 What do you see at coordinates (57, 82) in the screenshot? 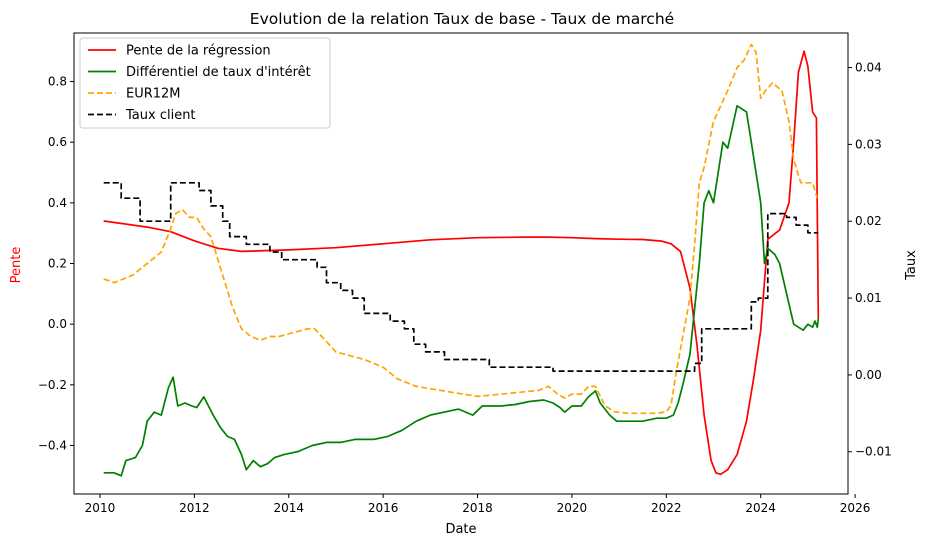
I see `y-left-tick-label: 0.8` at bounding box center [57, 82].